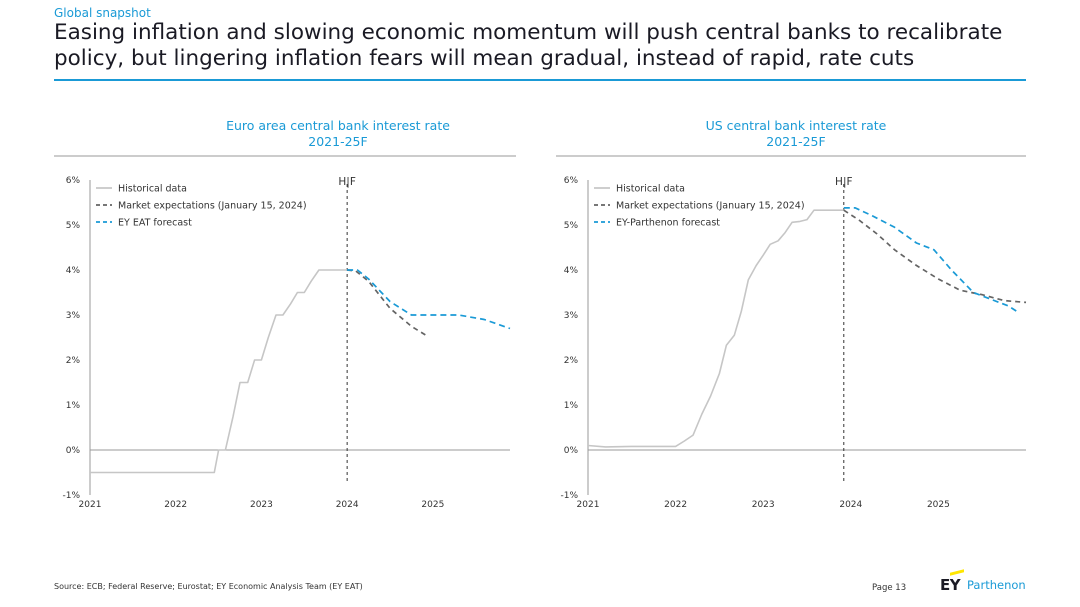  I want to click on logo-parthenon: Parthenon, so click(996, 585).